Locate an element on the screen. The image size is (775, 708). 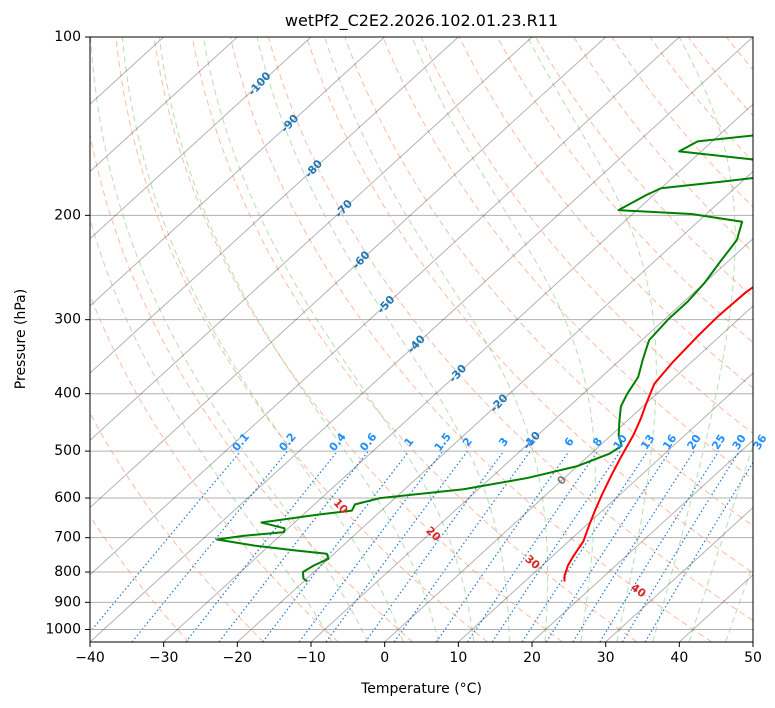
y-tick-label: 400 is located at coordinates (67, 394).